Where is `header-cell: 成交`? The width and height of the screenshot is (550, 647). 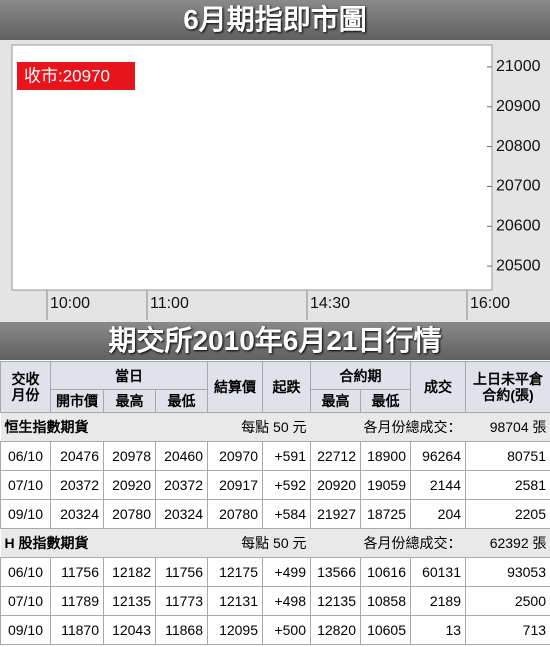 header-cell: 成交 is located at coordinates (438, 387).